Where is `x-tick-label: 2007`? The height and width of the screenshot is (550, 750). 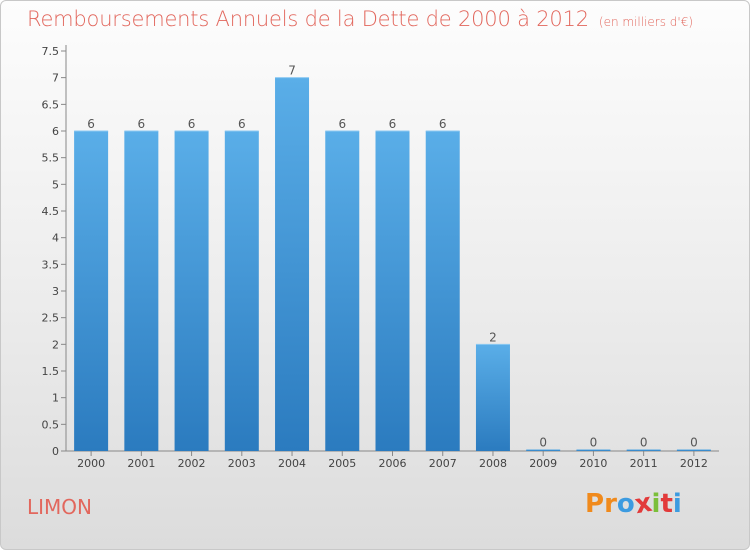
x-tick-label: 2007 is located at coordinates (443, 463).